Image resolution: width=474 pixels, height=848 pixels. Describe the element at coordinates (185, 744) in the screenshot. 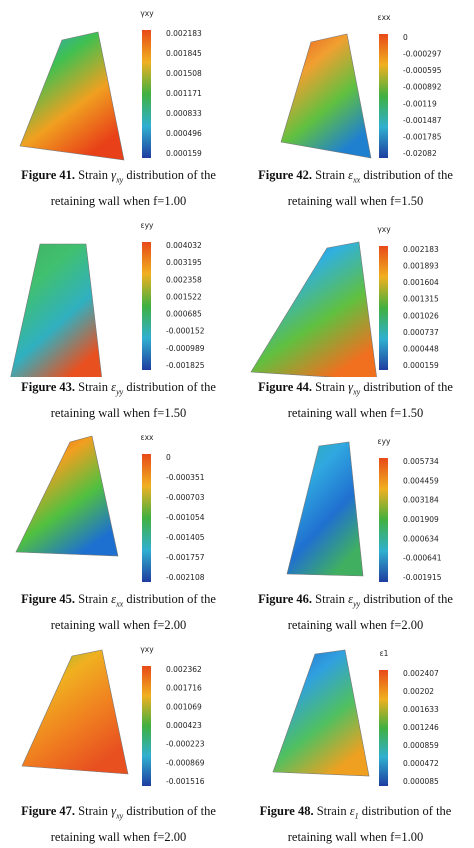

I see `colorbar-tick-label: -0.000223` at that location.